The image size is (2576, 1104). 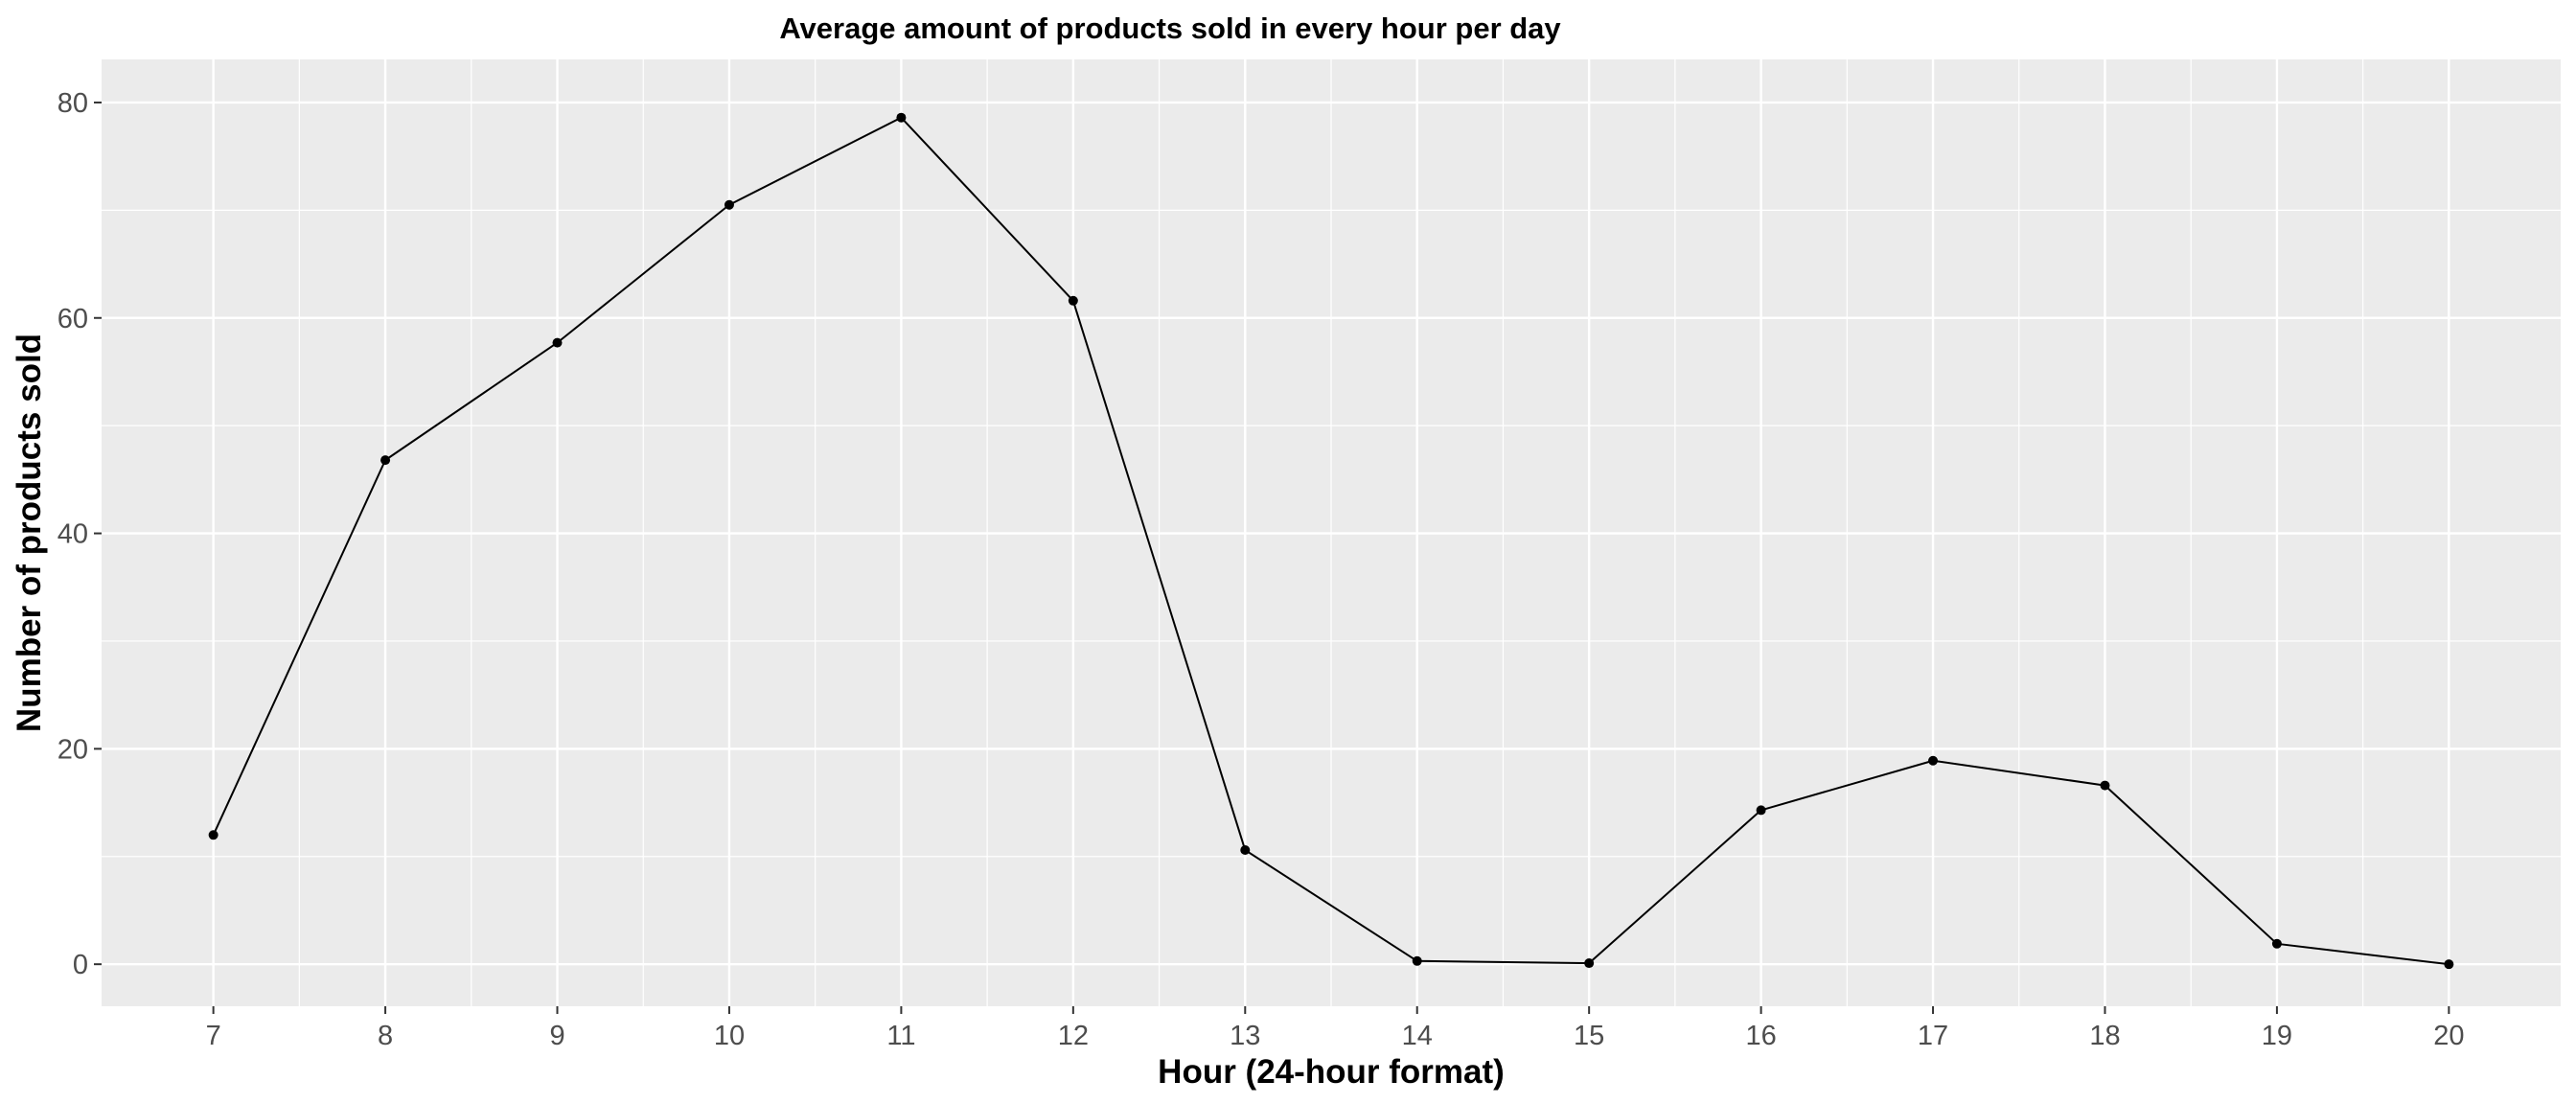 I want to click on x-tick-label: 15, so click(x=1589, y=1036).